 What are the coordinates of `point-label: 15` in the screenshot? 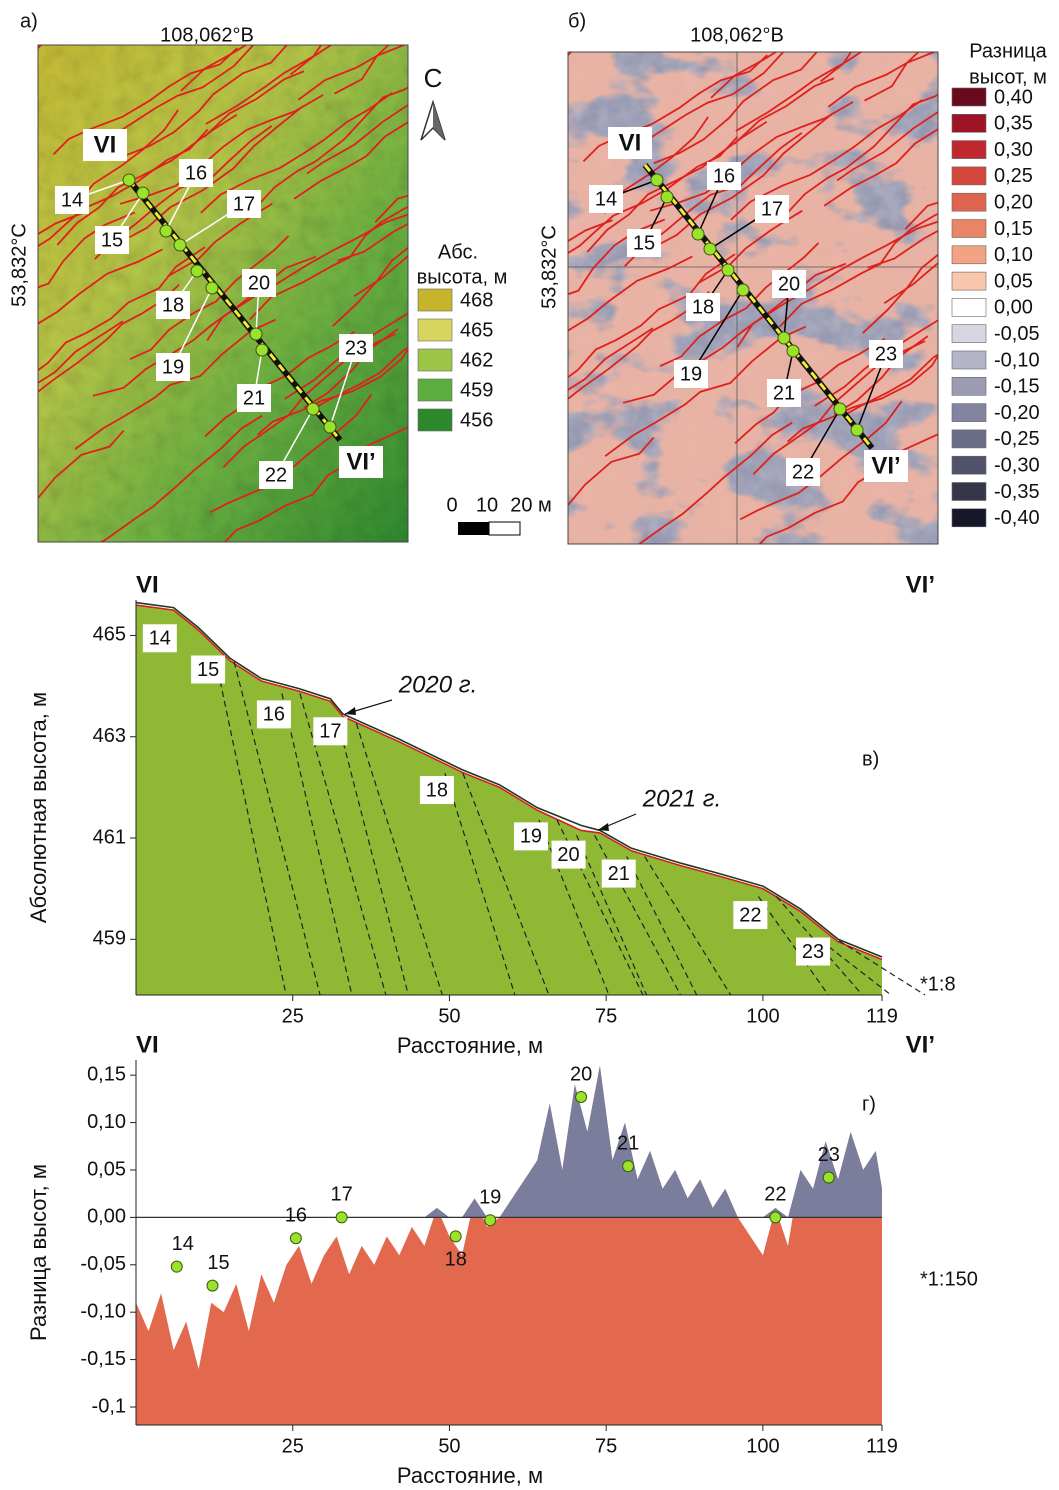 It's located at (112, 240).